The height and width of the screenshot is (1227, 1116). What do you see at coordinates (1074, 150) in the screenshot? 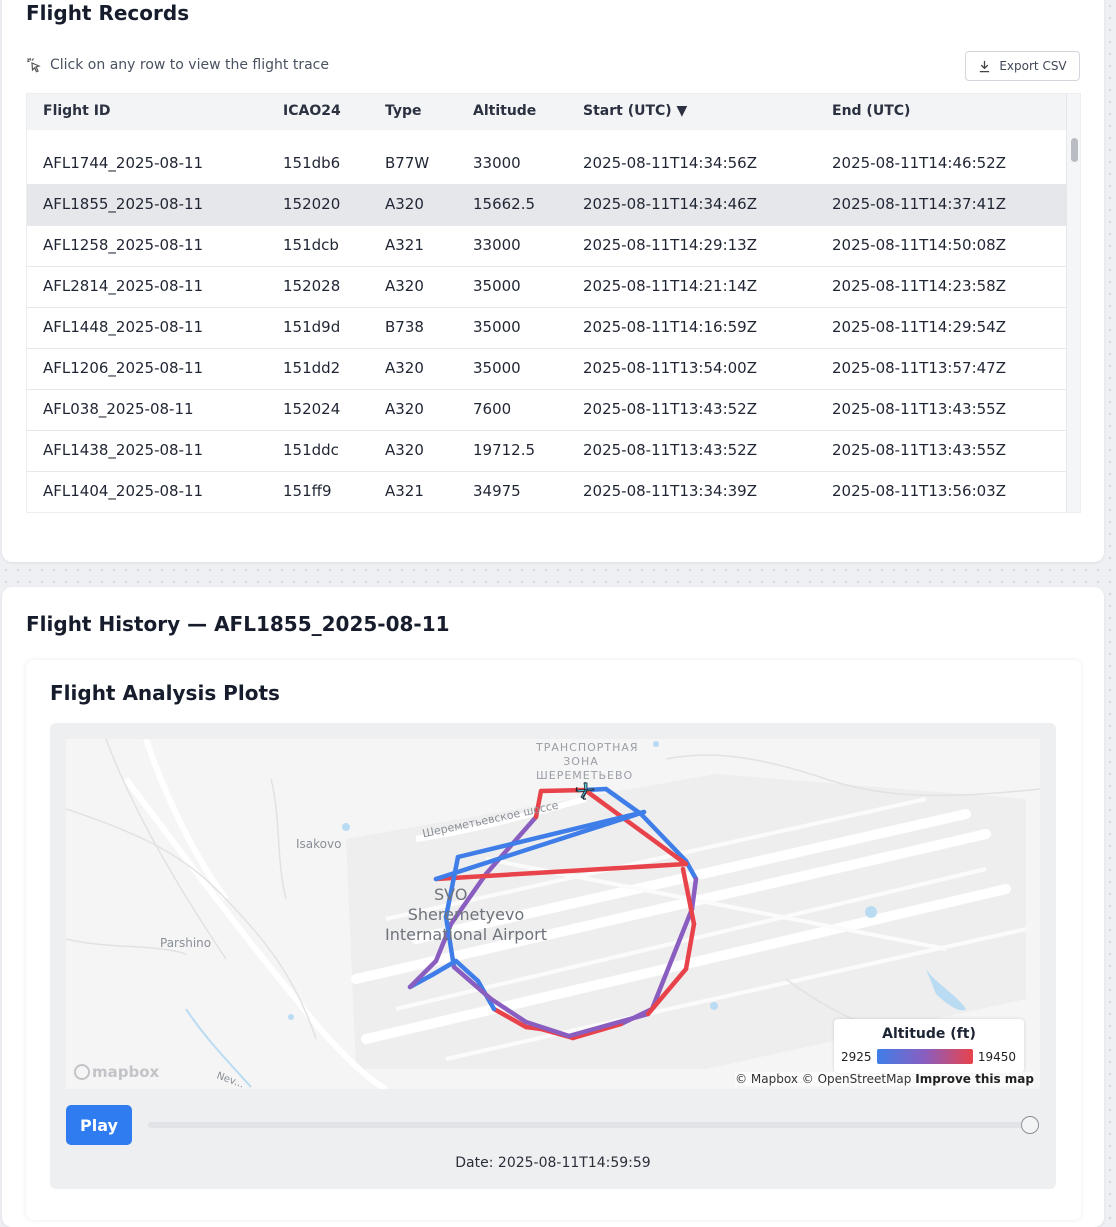
I see `table-scroll-thumb` at bounding box center [1074, 150].